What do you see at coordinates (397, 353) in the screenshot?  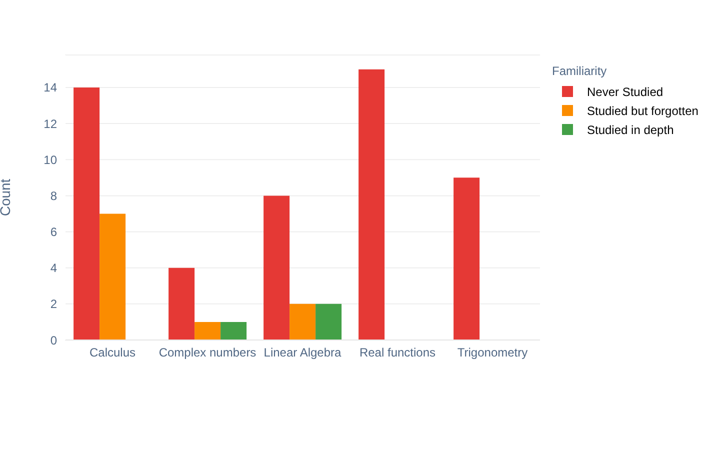 I see `x-tick-label: Real functions` at bounding box center [397, 353].